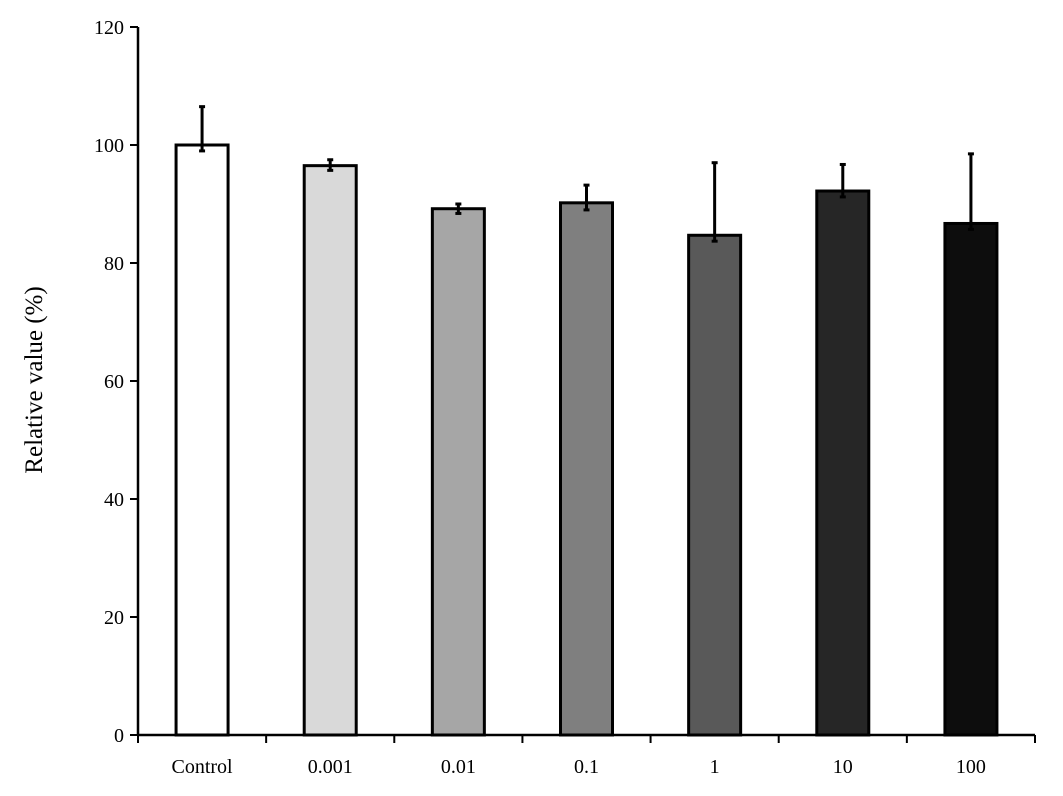 This screenshot has height=796, width=1063. What do you see at coordinates (586, 767) in the screenshot?
I see `x-tick-label: 0.1` at bounding box center [586, 767].